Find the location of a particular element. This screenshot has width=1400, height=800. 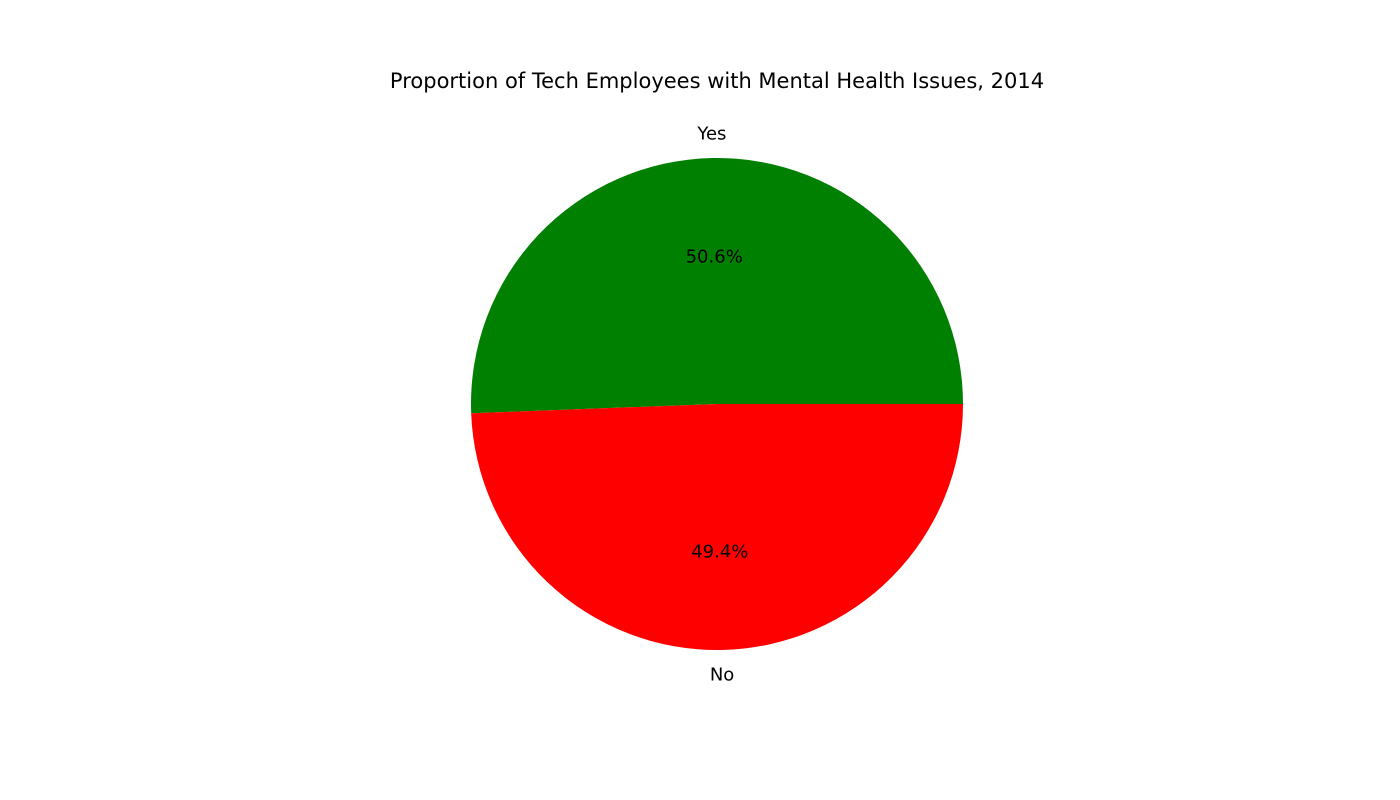

pie-labels: Yes 50.6% No 49.4% is located at coordinates (717, 404).